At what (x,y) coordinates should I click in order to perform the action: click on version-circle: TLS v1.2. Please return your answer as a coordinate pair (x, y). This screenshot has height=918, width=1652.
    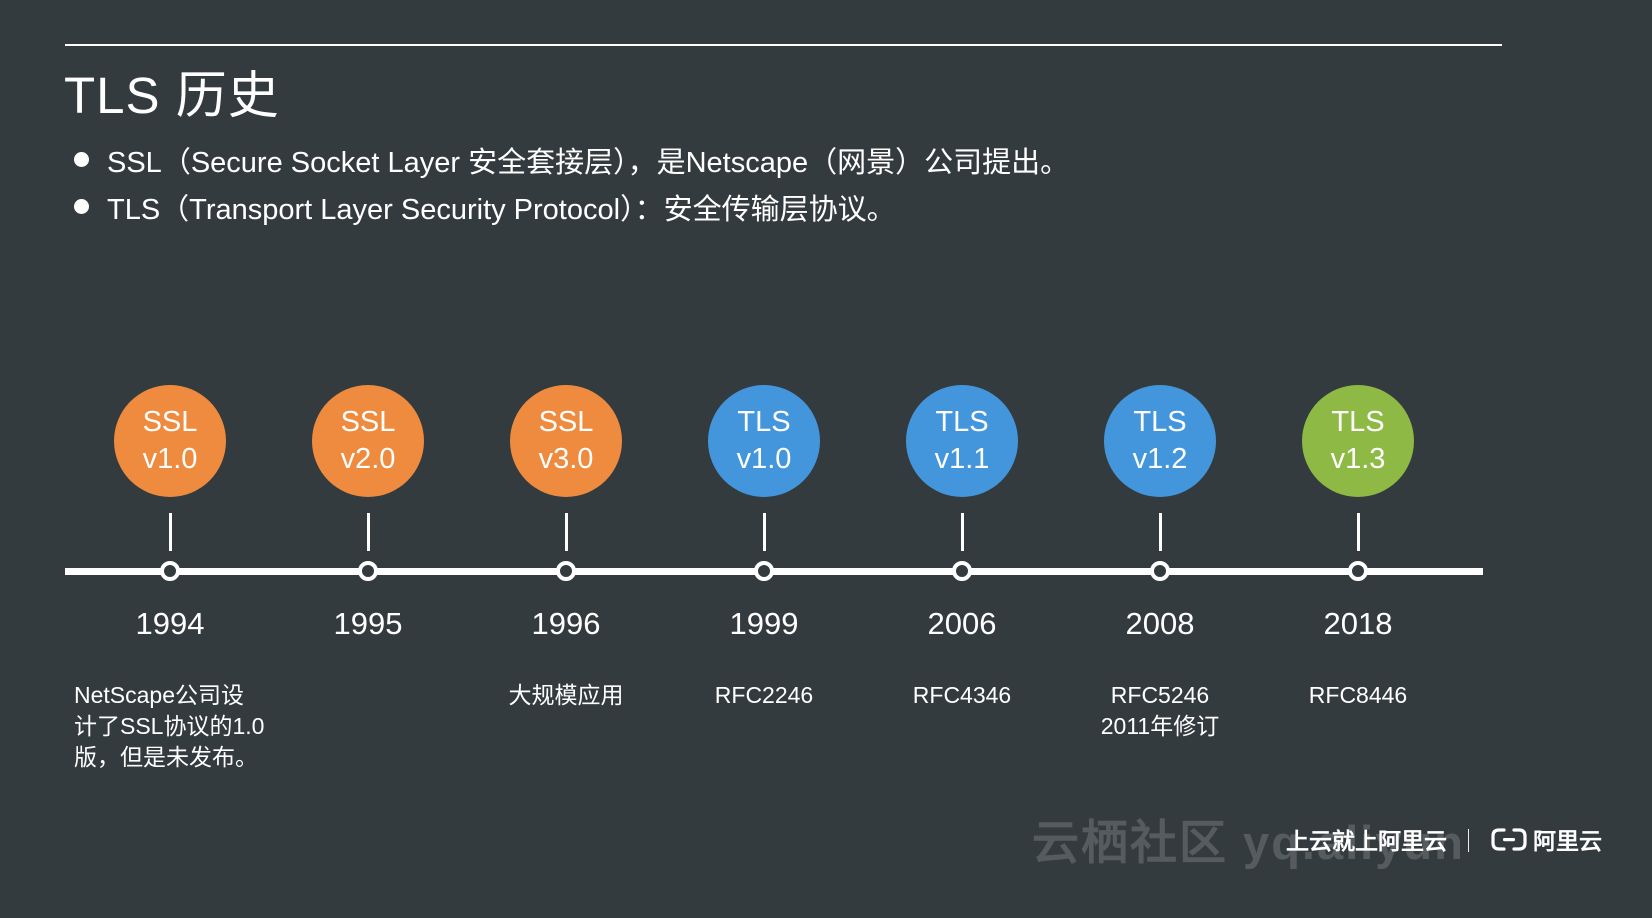
    Looking at the image, I should click on (1160, 441).